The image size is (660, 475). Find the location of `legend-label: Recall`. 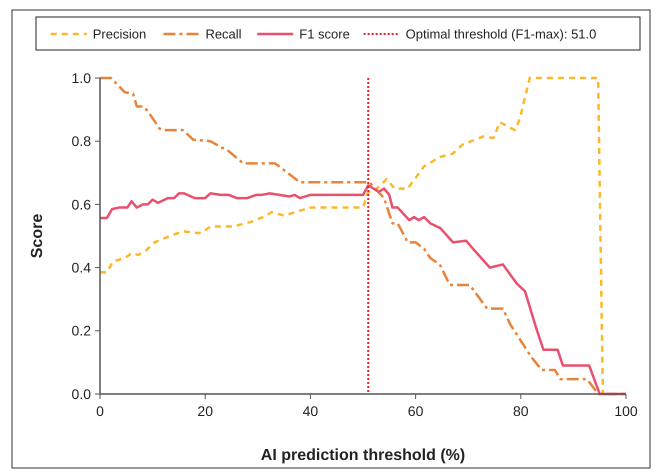

legend-label: Recall is located at coordinates (223, 34).